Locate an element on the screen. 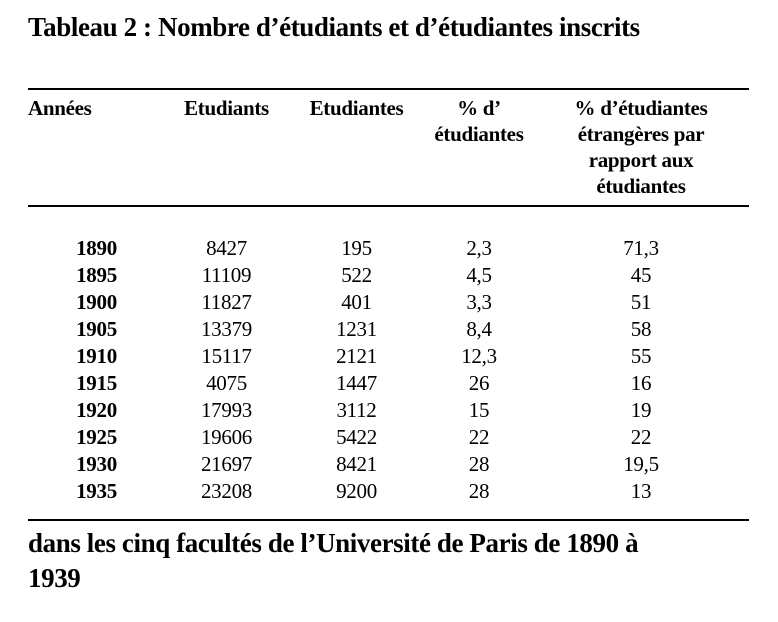 This screenshot has height=622, width=778. value-cell: 1447 is located at coordinates (356, 383).